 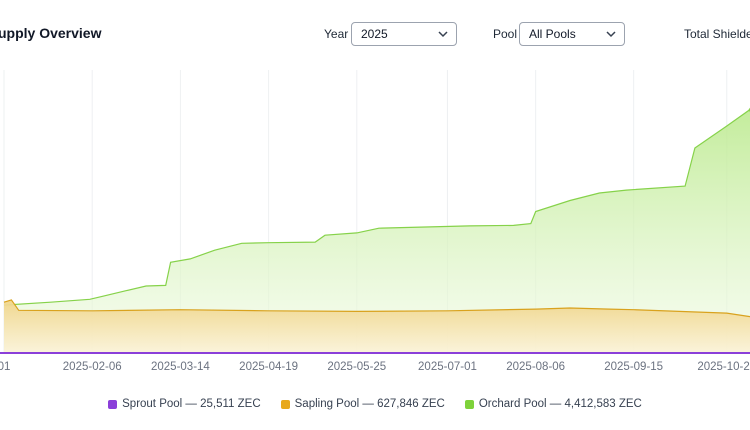 I want to click on pool-select-value: All Pools, so click(x=552, y=34).